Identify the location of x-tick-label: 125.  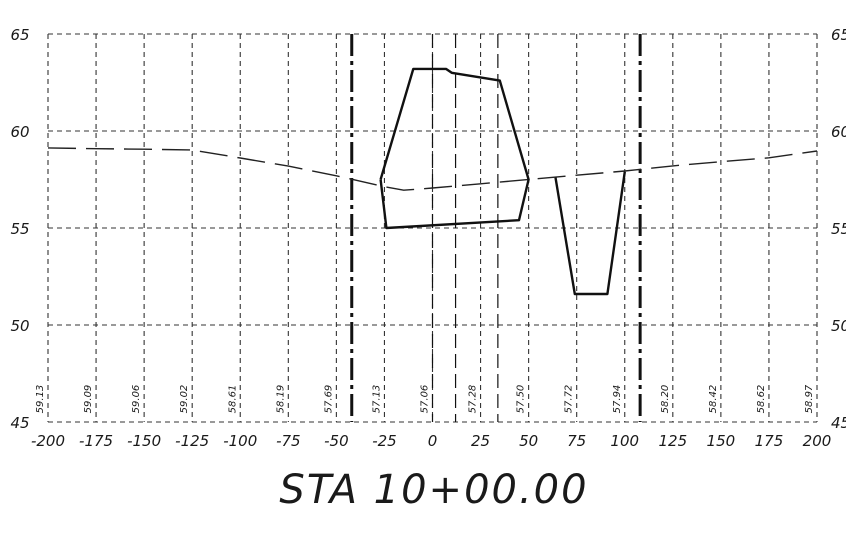
(672, 441).